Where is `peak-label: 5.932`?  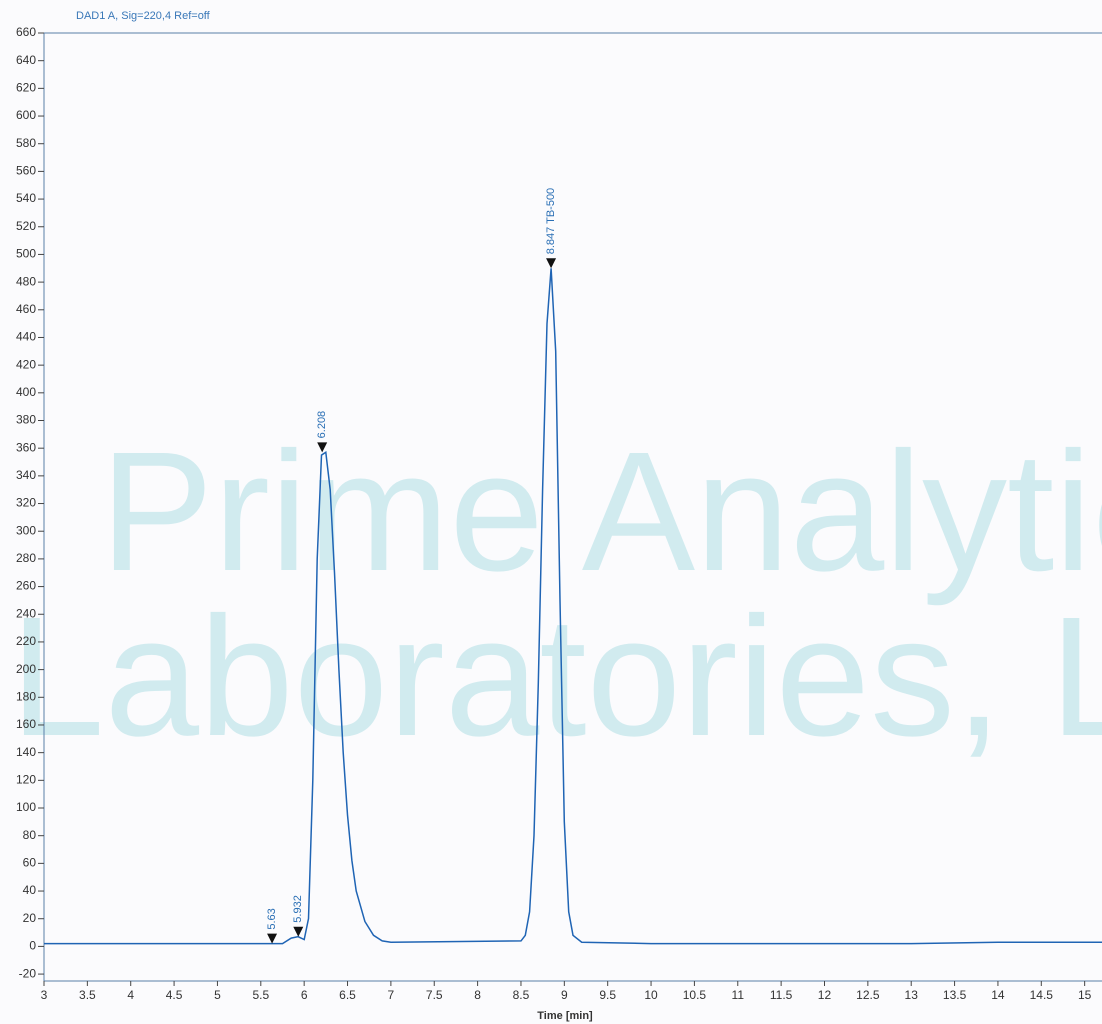
peak-label: 5.932 is located at coordinates (298, 909).